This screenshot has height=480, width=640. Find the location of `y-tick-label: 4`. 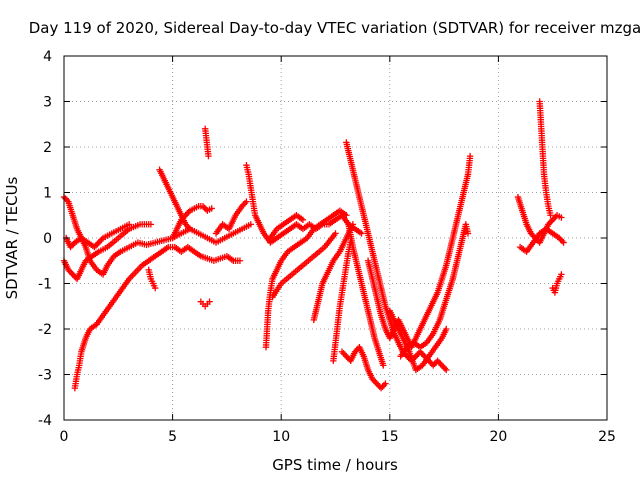

y-tick-label: 4 is located at coordinates (47, 57).